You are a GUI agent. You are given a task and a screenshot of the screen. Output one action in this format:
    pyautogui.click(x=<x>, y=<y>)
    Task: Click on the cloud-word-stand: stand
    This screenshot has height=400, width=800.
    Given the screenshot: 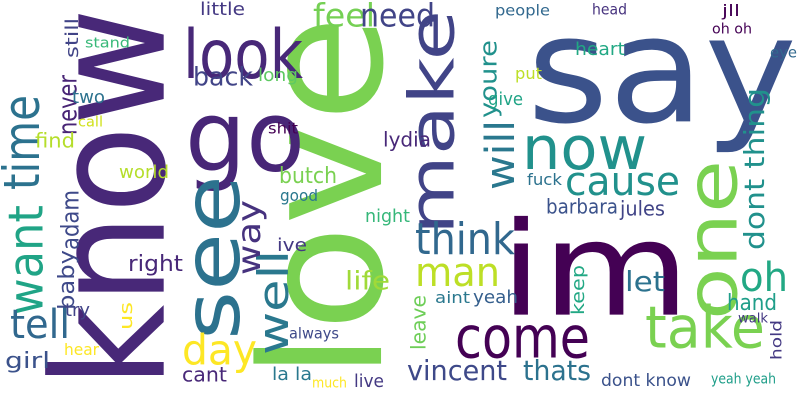 What is the action you would take?
    pyautogui.click(x=107, y=43)
    